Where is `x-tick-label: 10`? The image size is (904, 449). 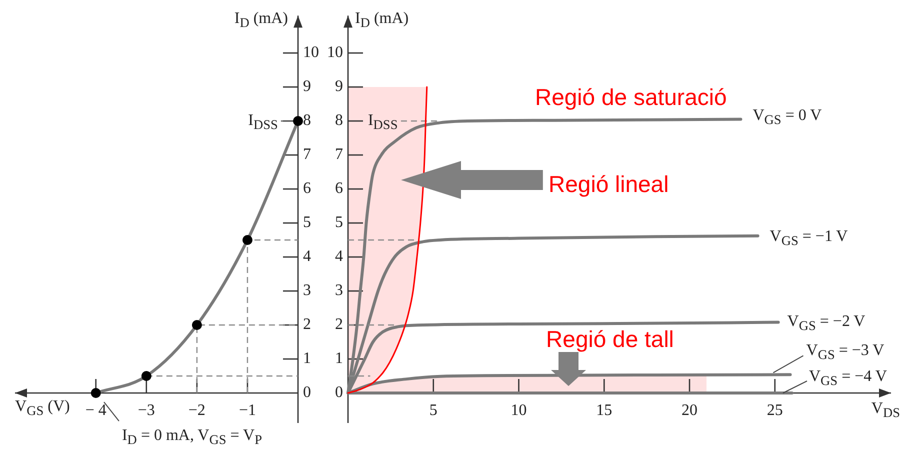 x-tick-label: 10 is located at coordinates (518, 410).